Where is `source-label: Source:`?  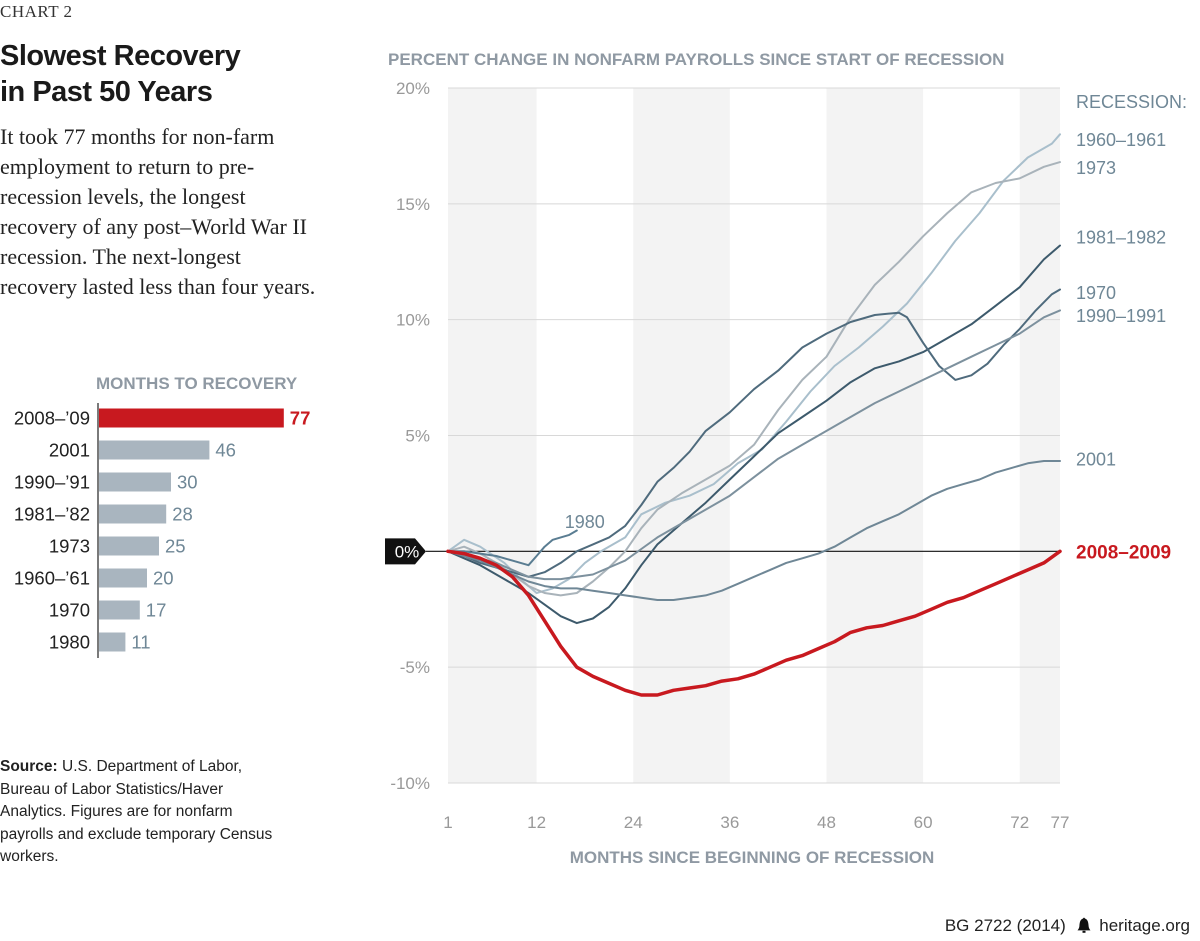
source-label: Source: is located at coordinates (29, 766).